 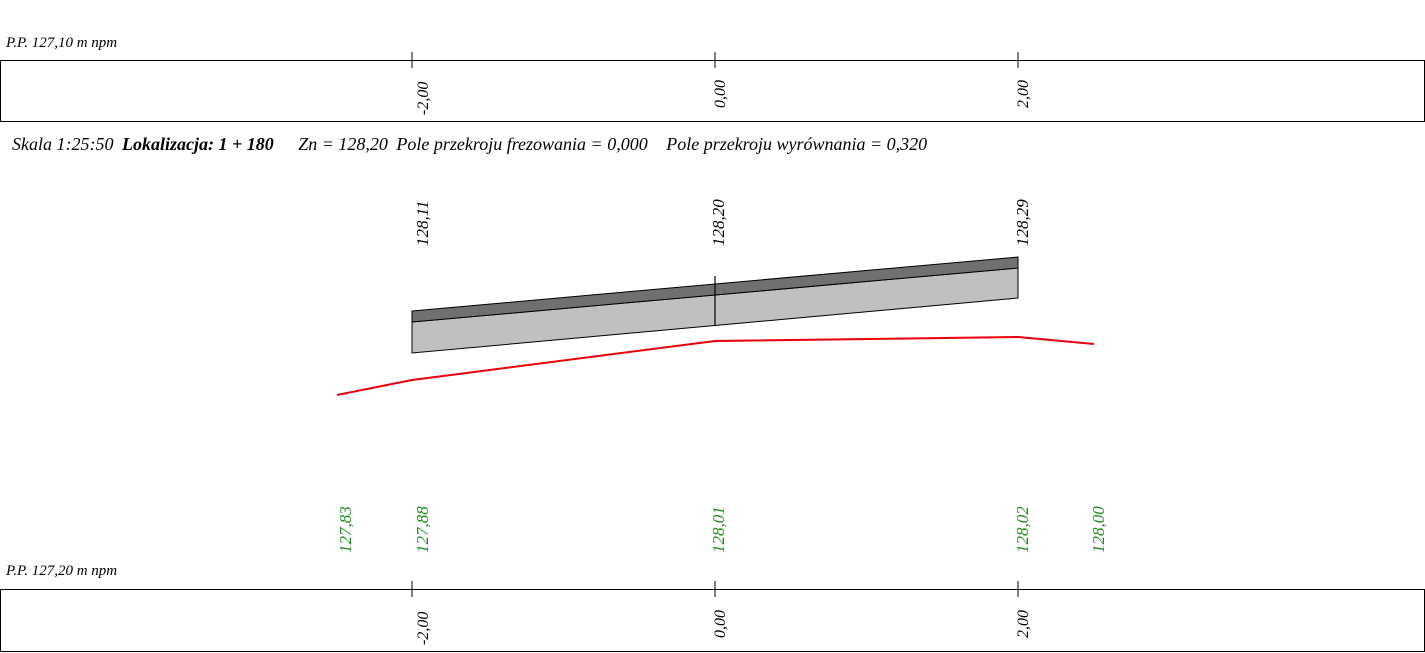 I want to click on terrain-elevation-1: 127,83, so click(x=345, y=529).